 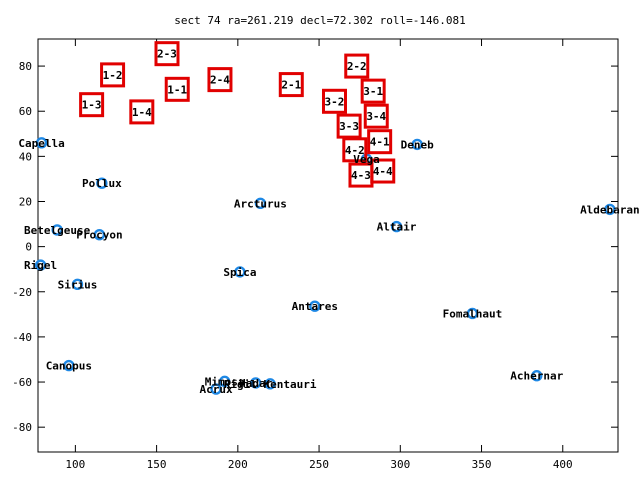 I want to click on x-tick-label: 150, so click(x=157, y=464).